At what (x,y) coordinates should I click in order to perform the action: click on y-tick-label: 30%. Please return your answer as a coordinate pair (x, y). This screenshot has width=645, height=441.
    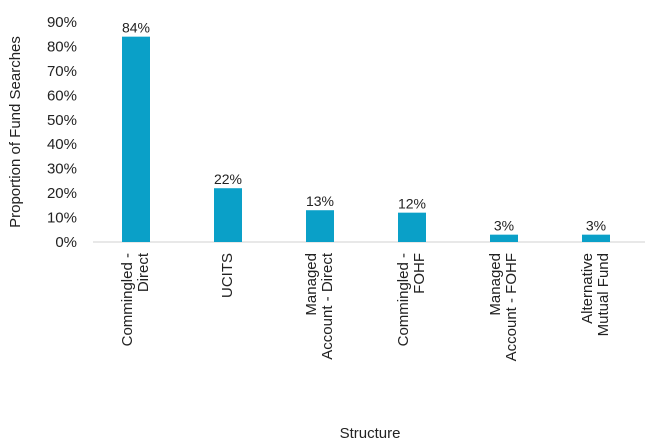
    Looking at the image, I should click on (62, 169).